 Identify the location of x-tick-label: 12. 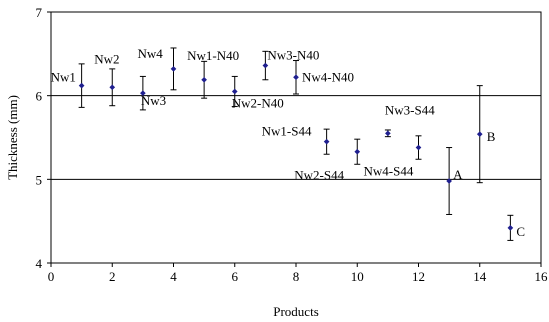
(418, 276).